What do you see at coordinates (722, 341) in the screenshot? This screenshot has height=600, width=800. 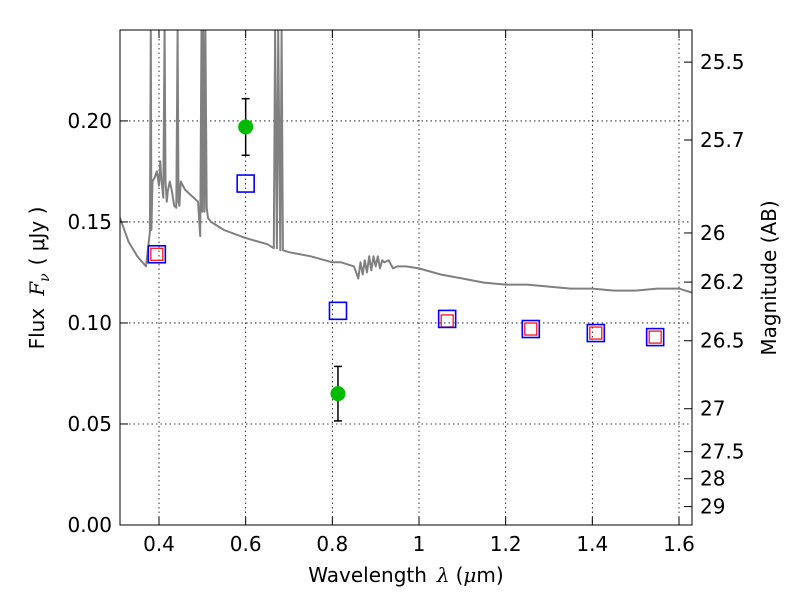 I see `y2-tick-label: 26.5` at bounding box center [722, 341].